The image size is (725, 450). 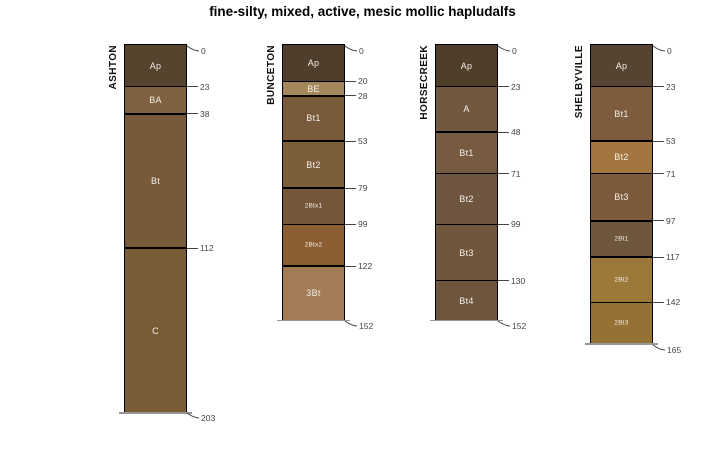 What do you see at coordinates (363, 188) in the screenshot?
I see `depth-label: 79` at bounding box center [363, 188].